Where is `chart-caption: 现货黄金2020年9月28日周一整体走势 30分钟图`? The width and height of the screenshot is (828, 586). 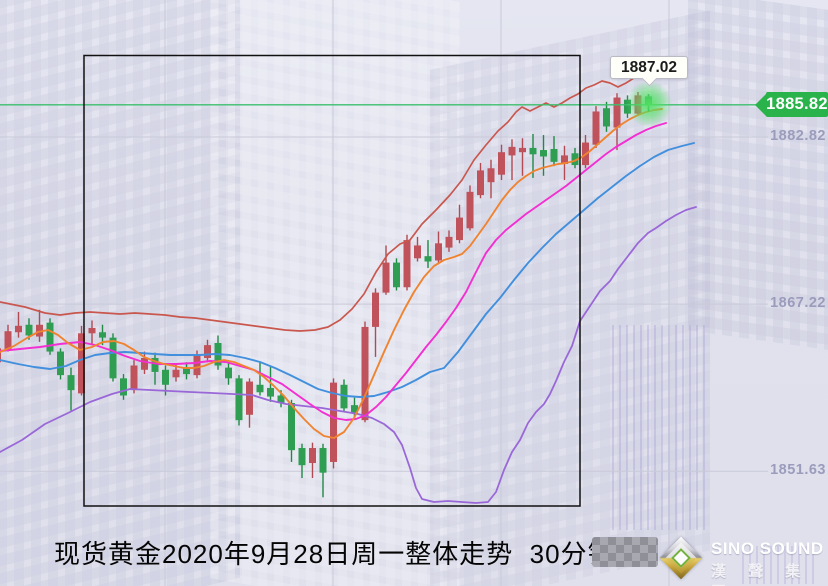 chart-caption: 现货黄金2020年9月28日周一整体走势 30分钟图 is located at coordinates (348, 554).